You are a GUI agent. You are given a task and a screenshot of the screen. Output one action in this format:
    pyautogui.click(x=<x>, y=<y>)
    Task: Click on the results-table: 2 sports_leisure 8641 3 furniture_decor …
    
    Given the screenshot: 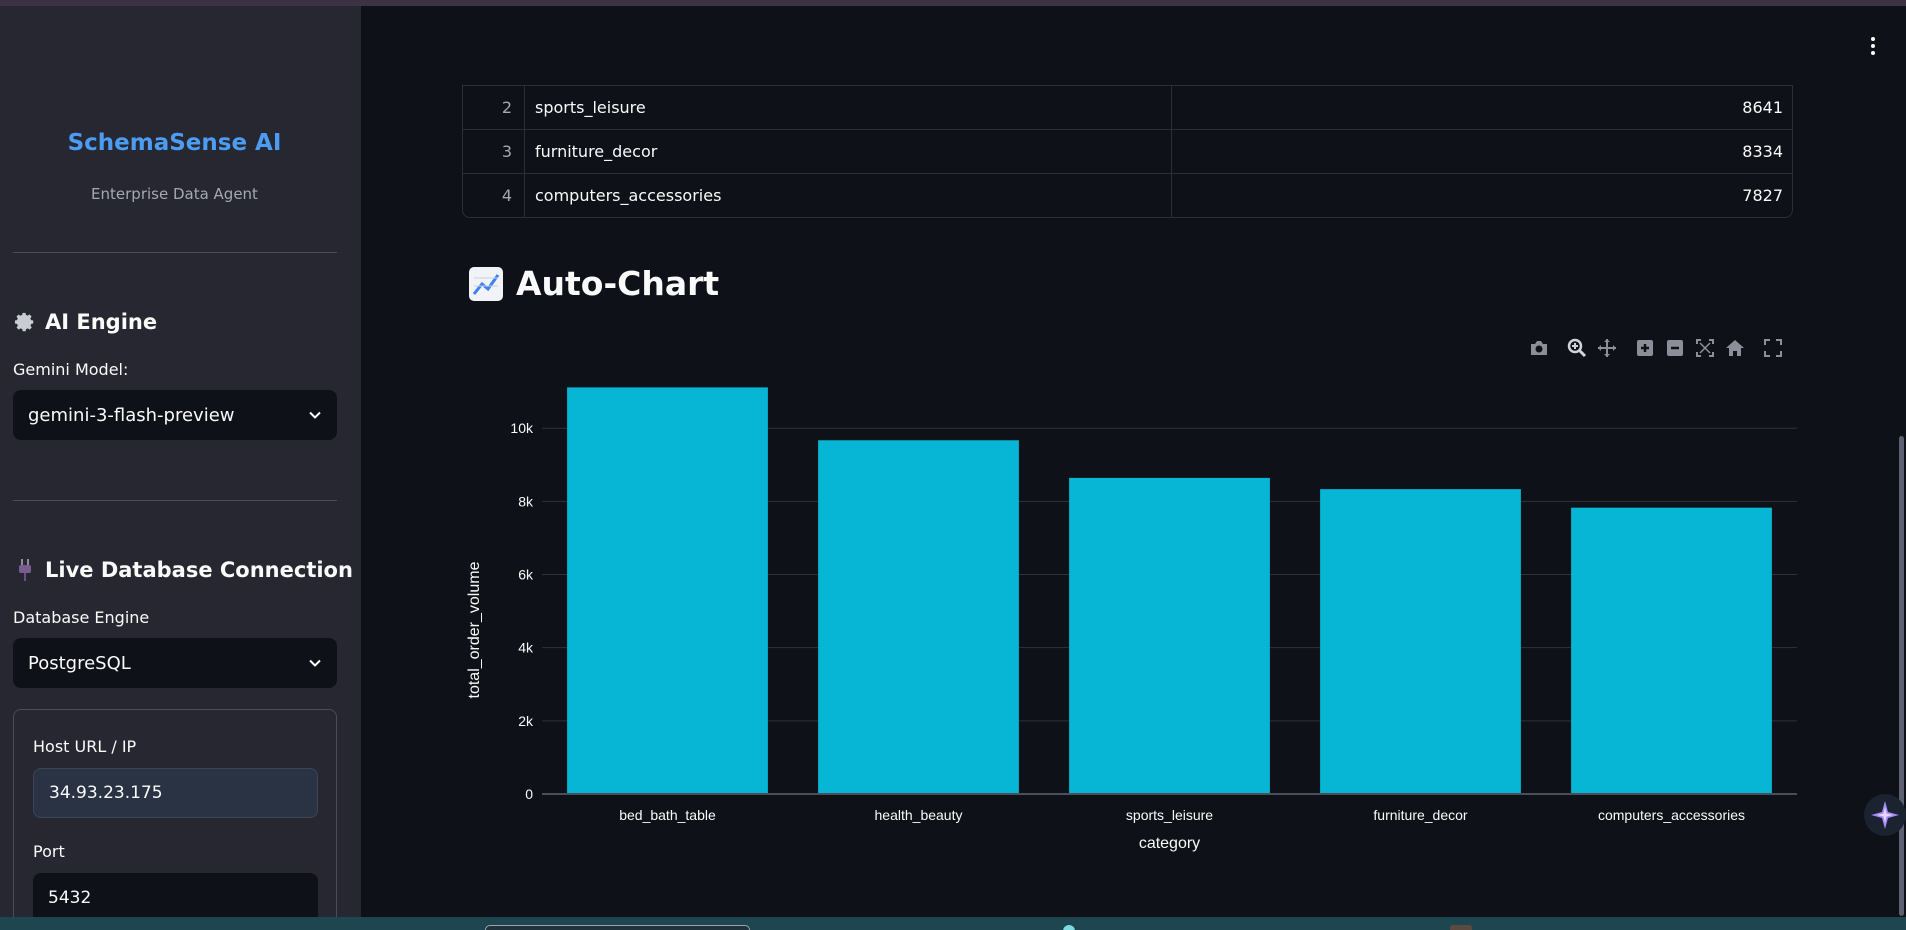 What is the action you would take?
    pyautogui.click(x=1127, y=151)
    